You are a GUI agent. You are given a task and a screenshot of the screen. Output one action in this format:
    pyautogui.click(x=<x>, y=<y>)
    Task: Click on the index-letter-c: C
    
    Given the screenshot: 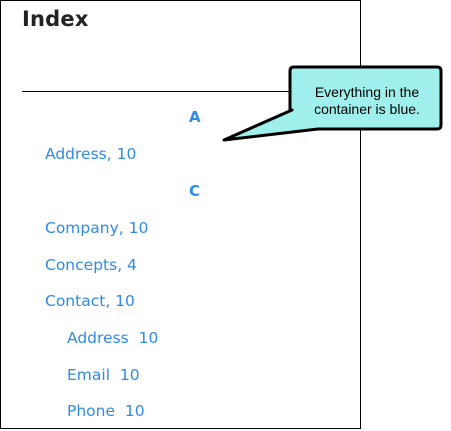 What is the action you would take?
    pyautogui.click(x=195, y=191)
    